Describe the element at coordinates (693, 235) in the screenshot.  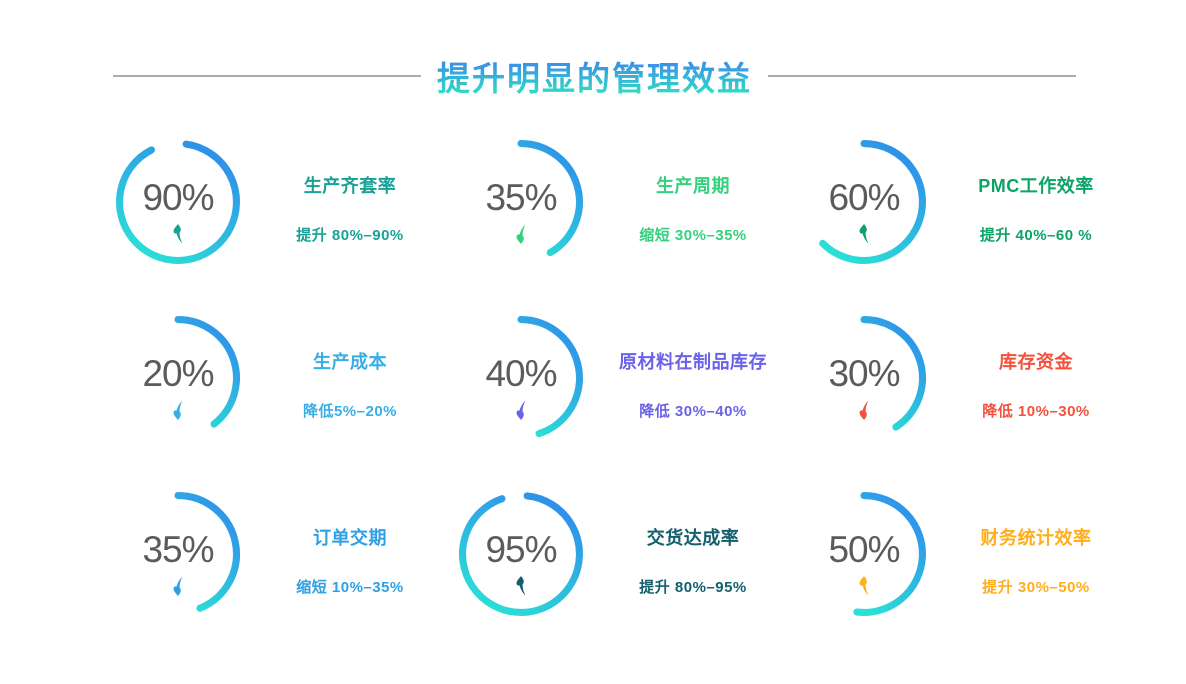
I see `metric-description: 缩短 30%–35%` at that location.